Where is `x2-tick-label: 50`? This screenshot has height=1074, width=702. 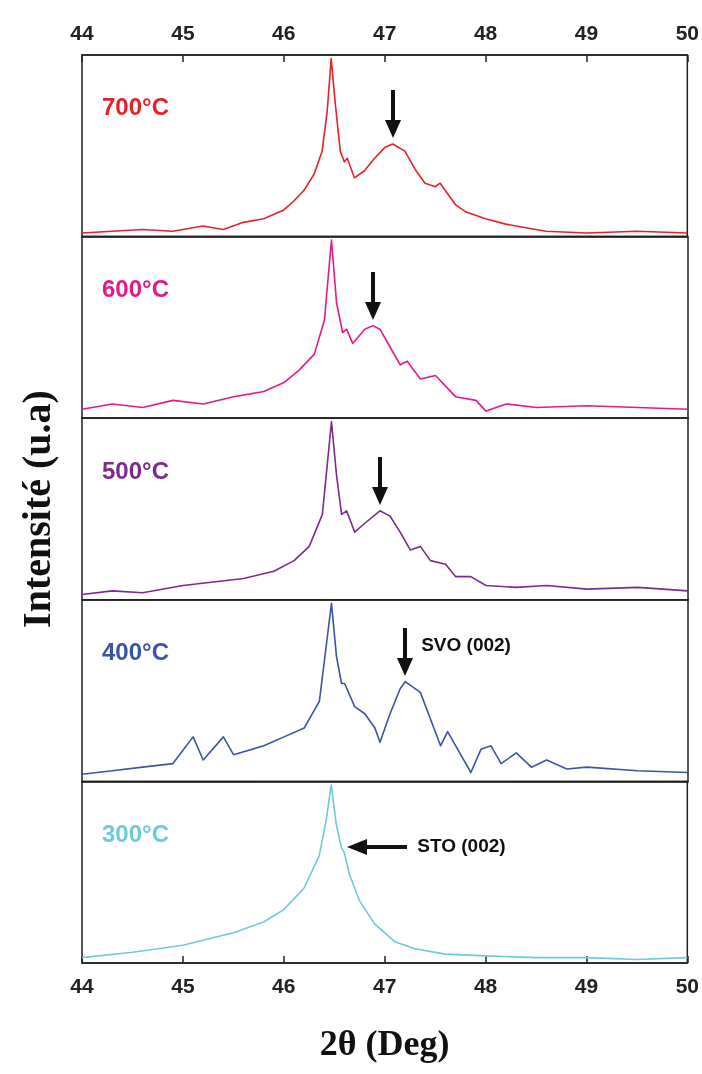 x2-tick-label: 50 is located at coordinates (687, 32).